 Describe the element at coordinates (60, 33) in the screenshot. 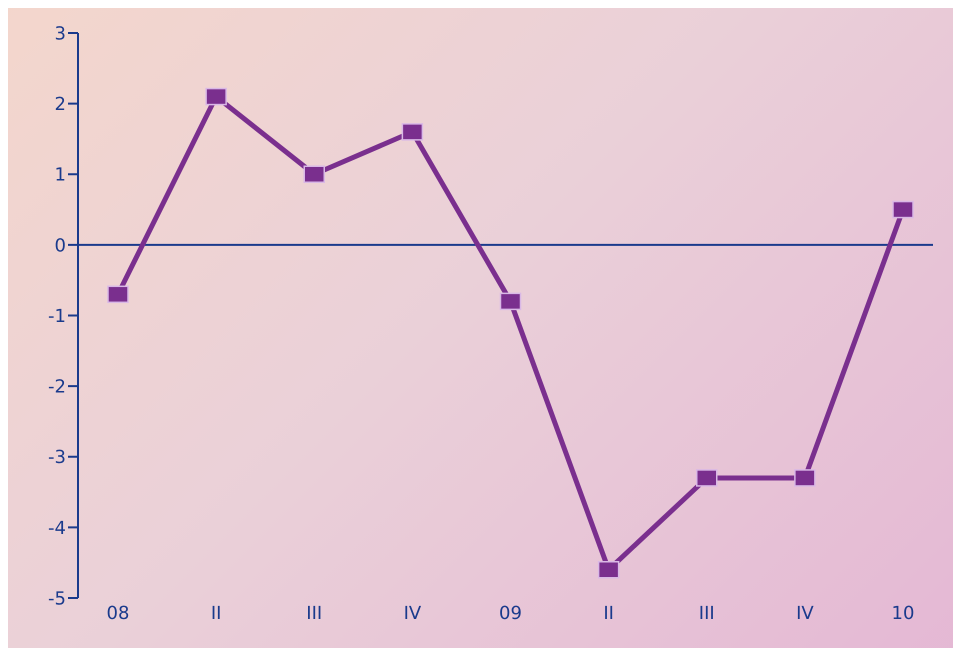

I see `y-tick-label: 3` at that location.